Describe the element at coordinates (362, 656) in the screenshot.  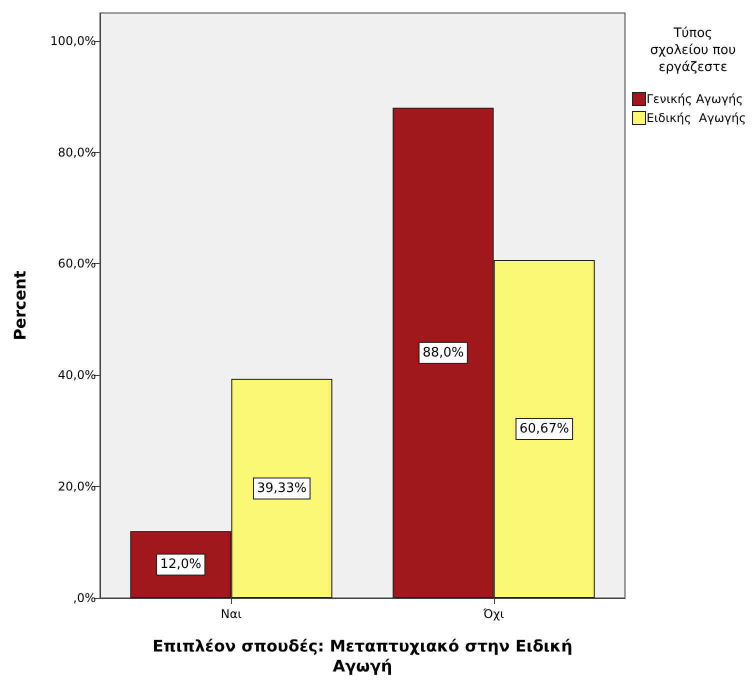
I see `x-axis-title: Επιπλέον σπουδές: Μεταπτυχιακό στην Ειδική Αγωγή` at that location.